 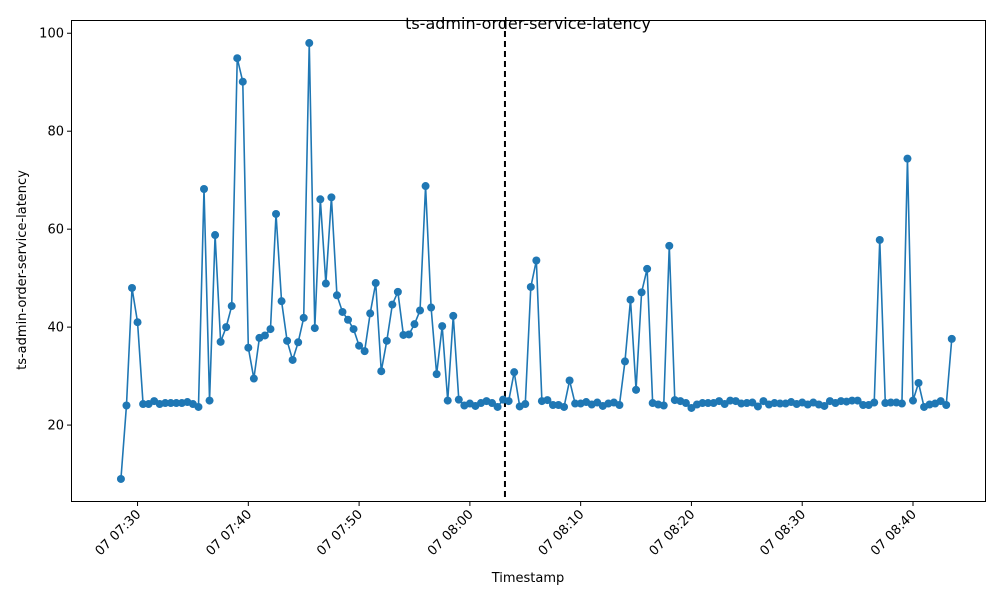 I want to click on x-tick-label: 07 08:40, so click(x=894, y=533).